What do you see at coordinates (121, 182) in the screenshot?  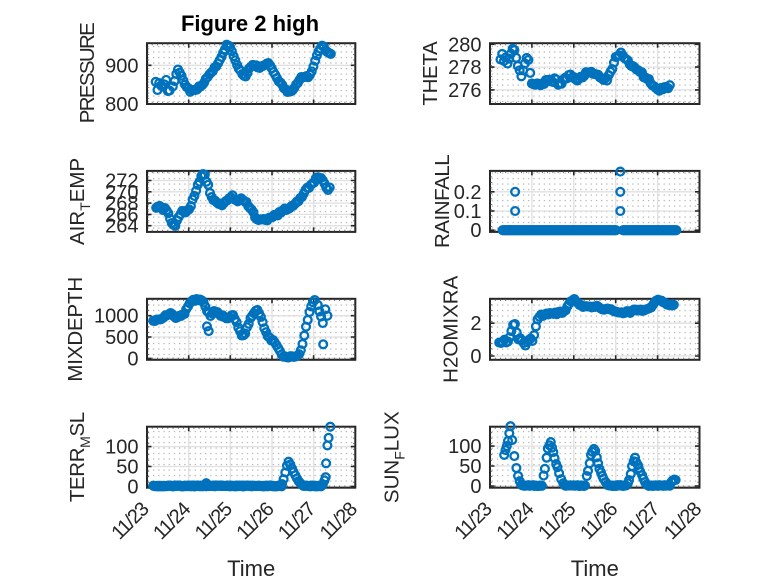 I see `svg-text: 272` at bounding box center [121, 182].